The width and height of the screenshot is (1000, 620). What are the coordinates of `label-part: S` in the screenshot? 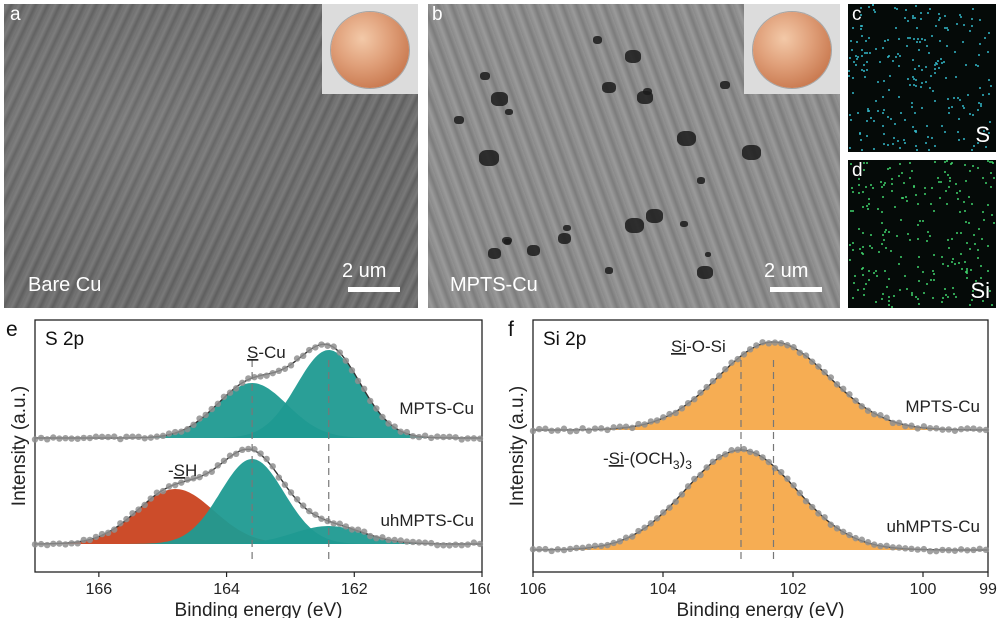 It's located at (252, 352).